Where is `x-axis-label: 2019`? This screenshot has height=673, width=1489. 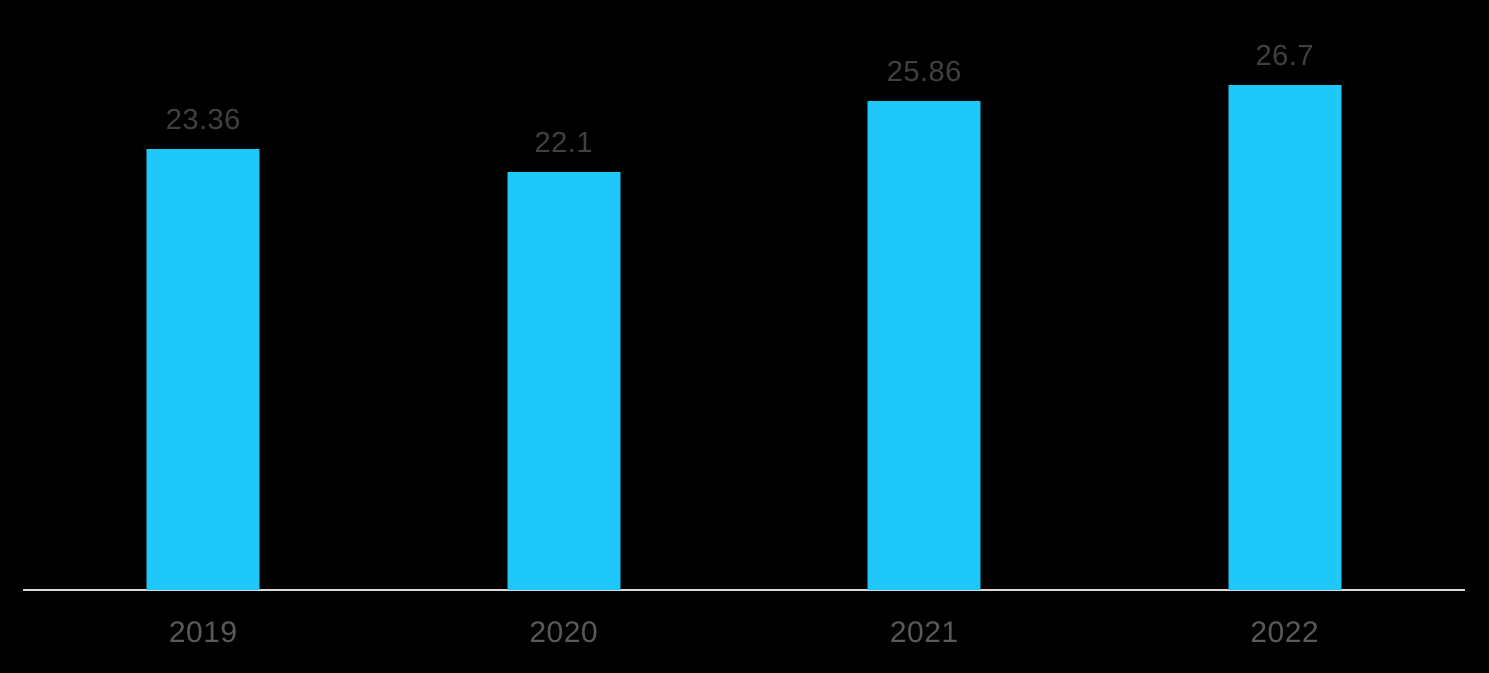 x-axis-label: 2019 is located at coordinates (203, 632).